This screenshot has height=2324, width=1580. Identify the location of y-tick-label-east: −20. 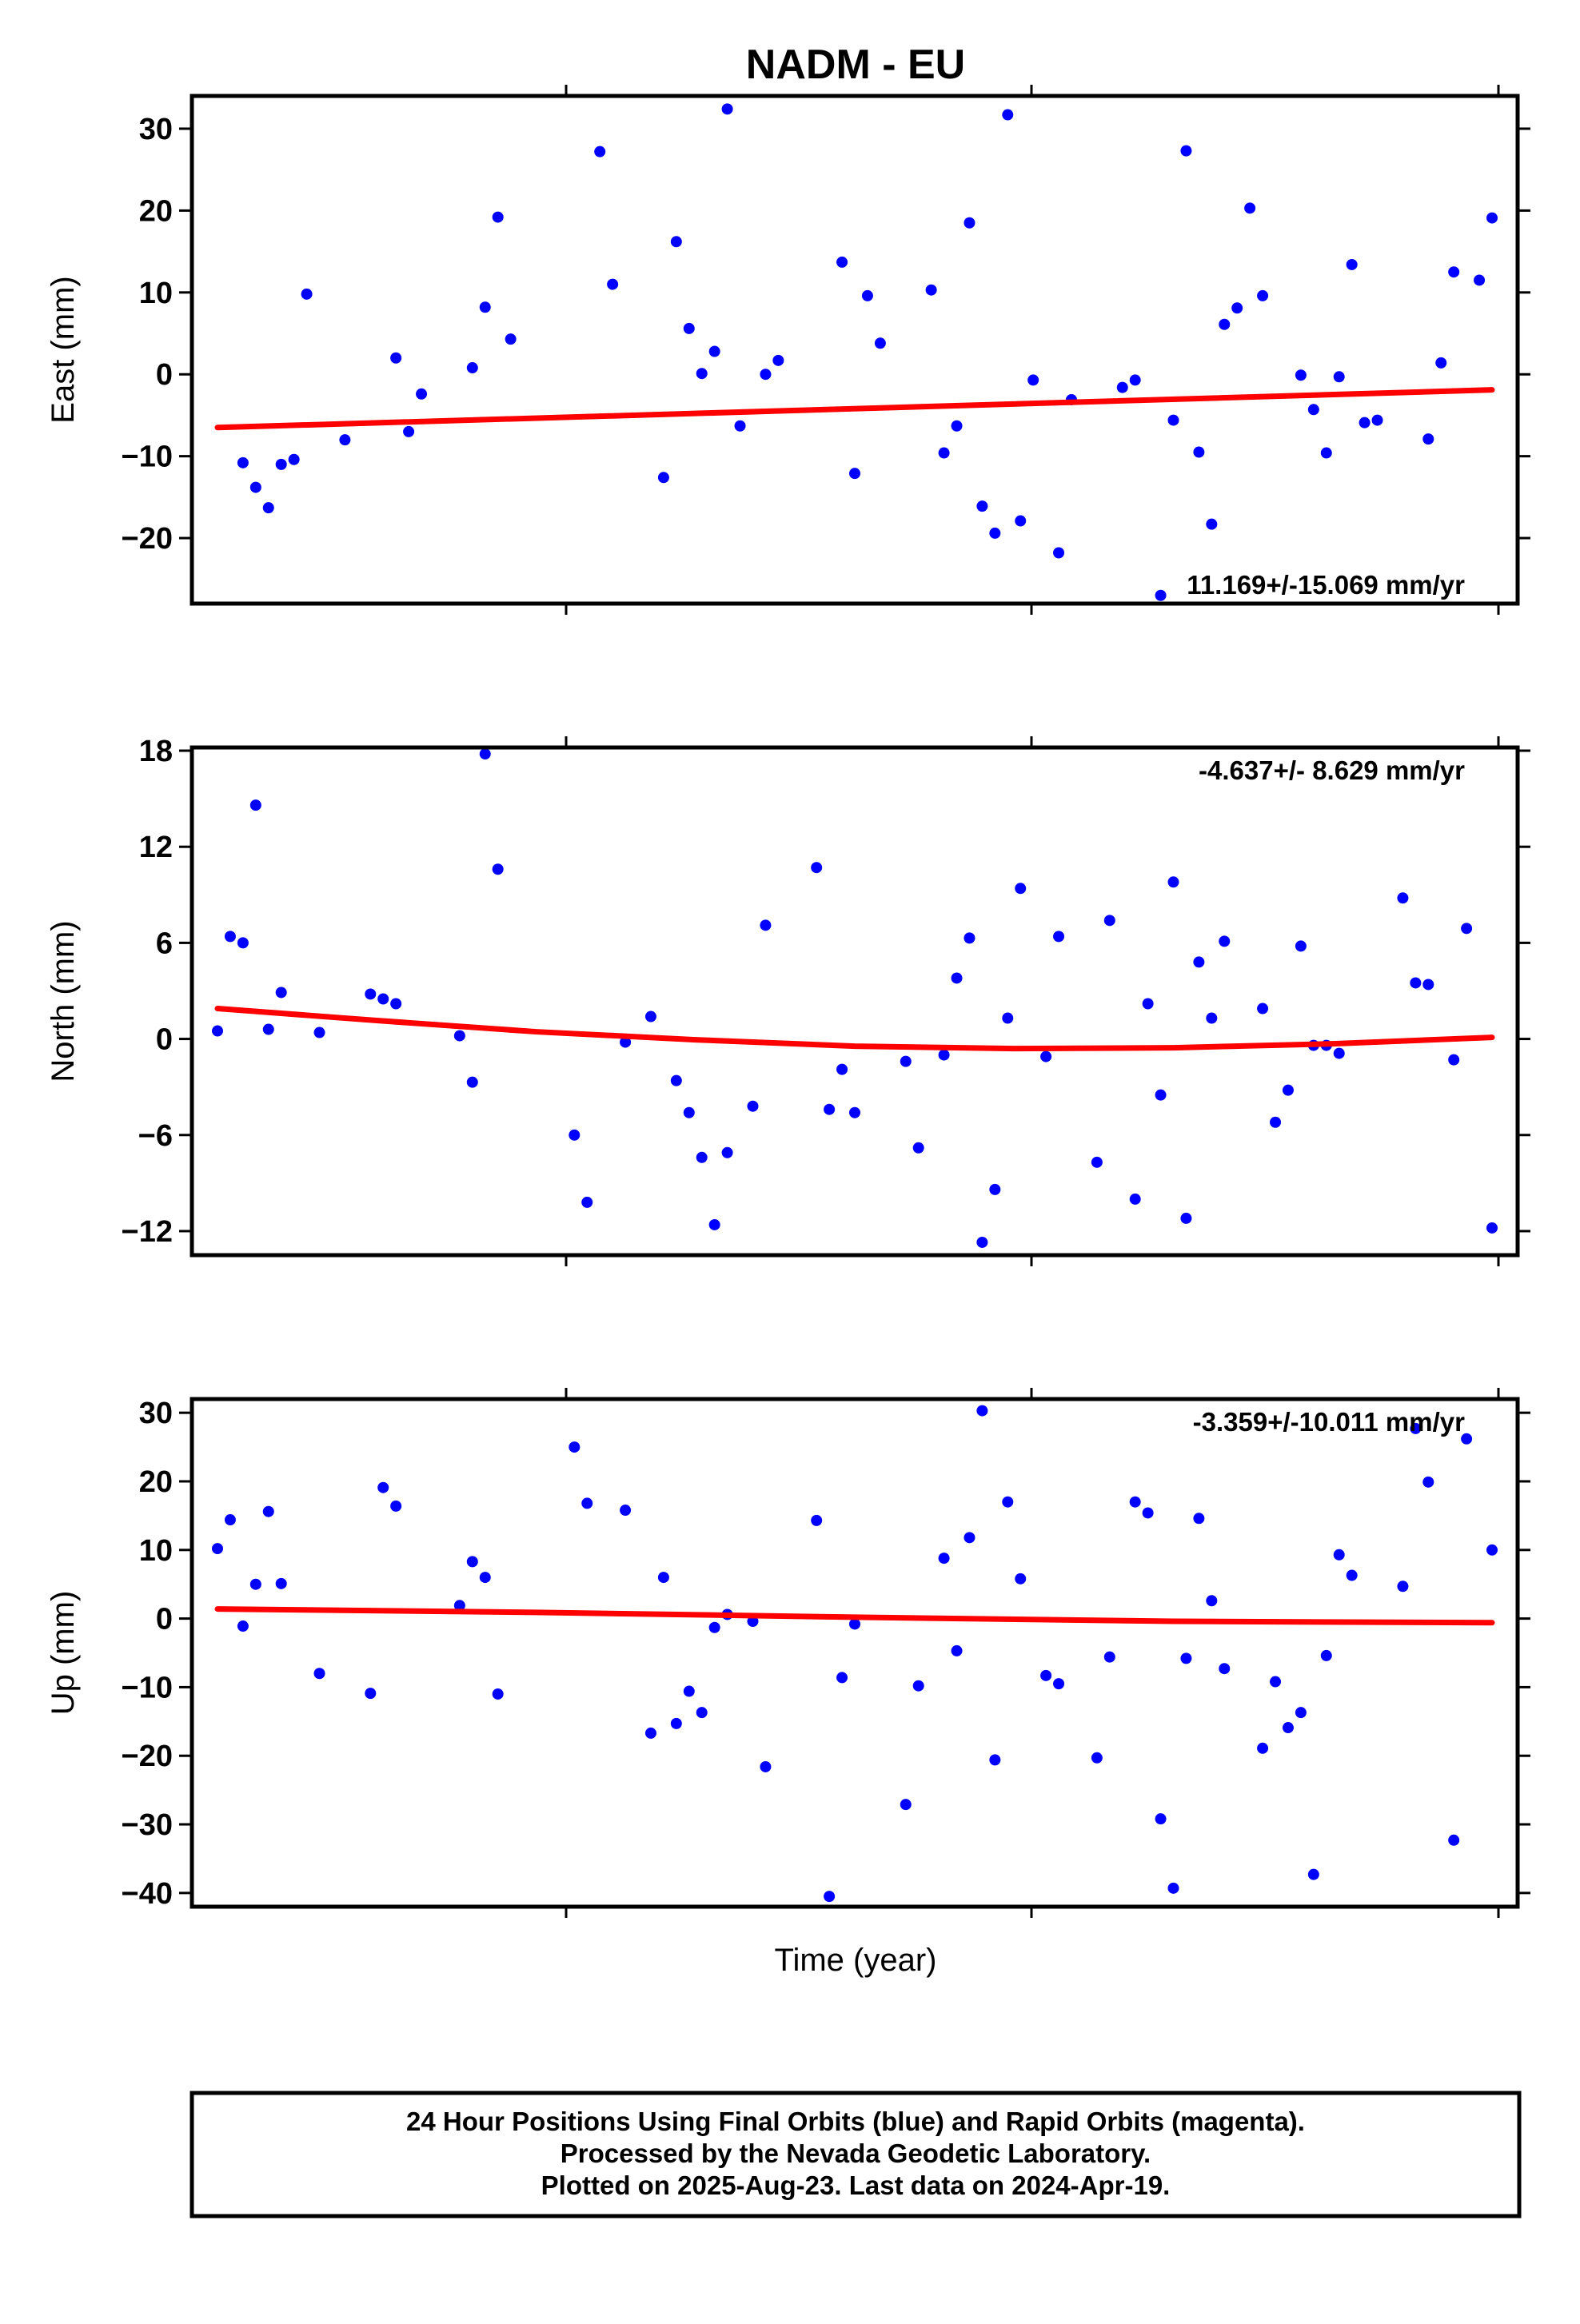
(147, 539).